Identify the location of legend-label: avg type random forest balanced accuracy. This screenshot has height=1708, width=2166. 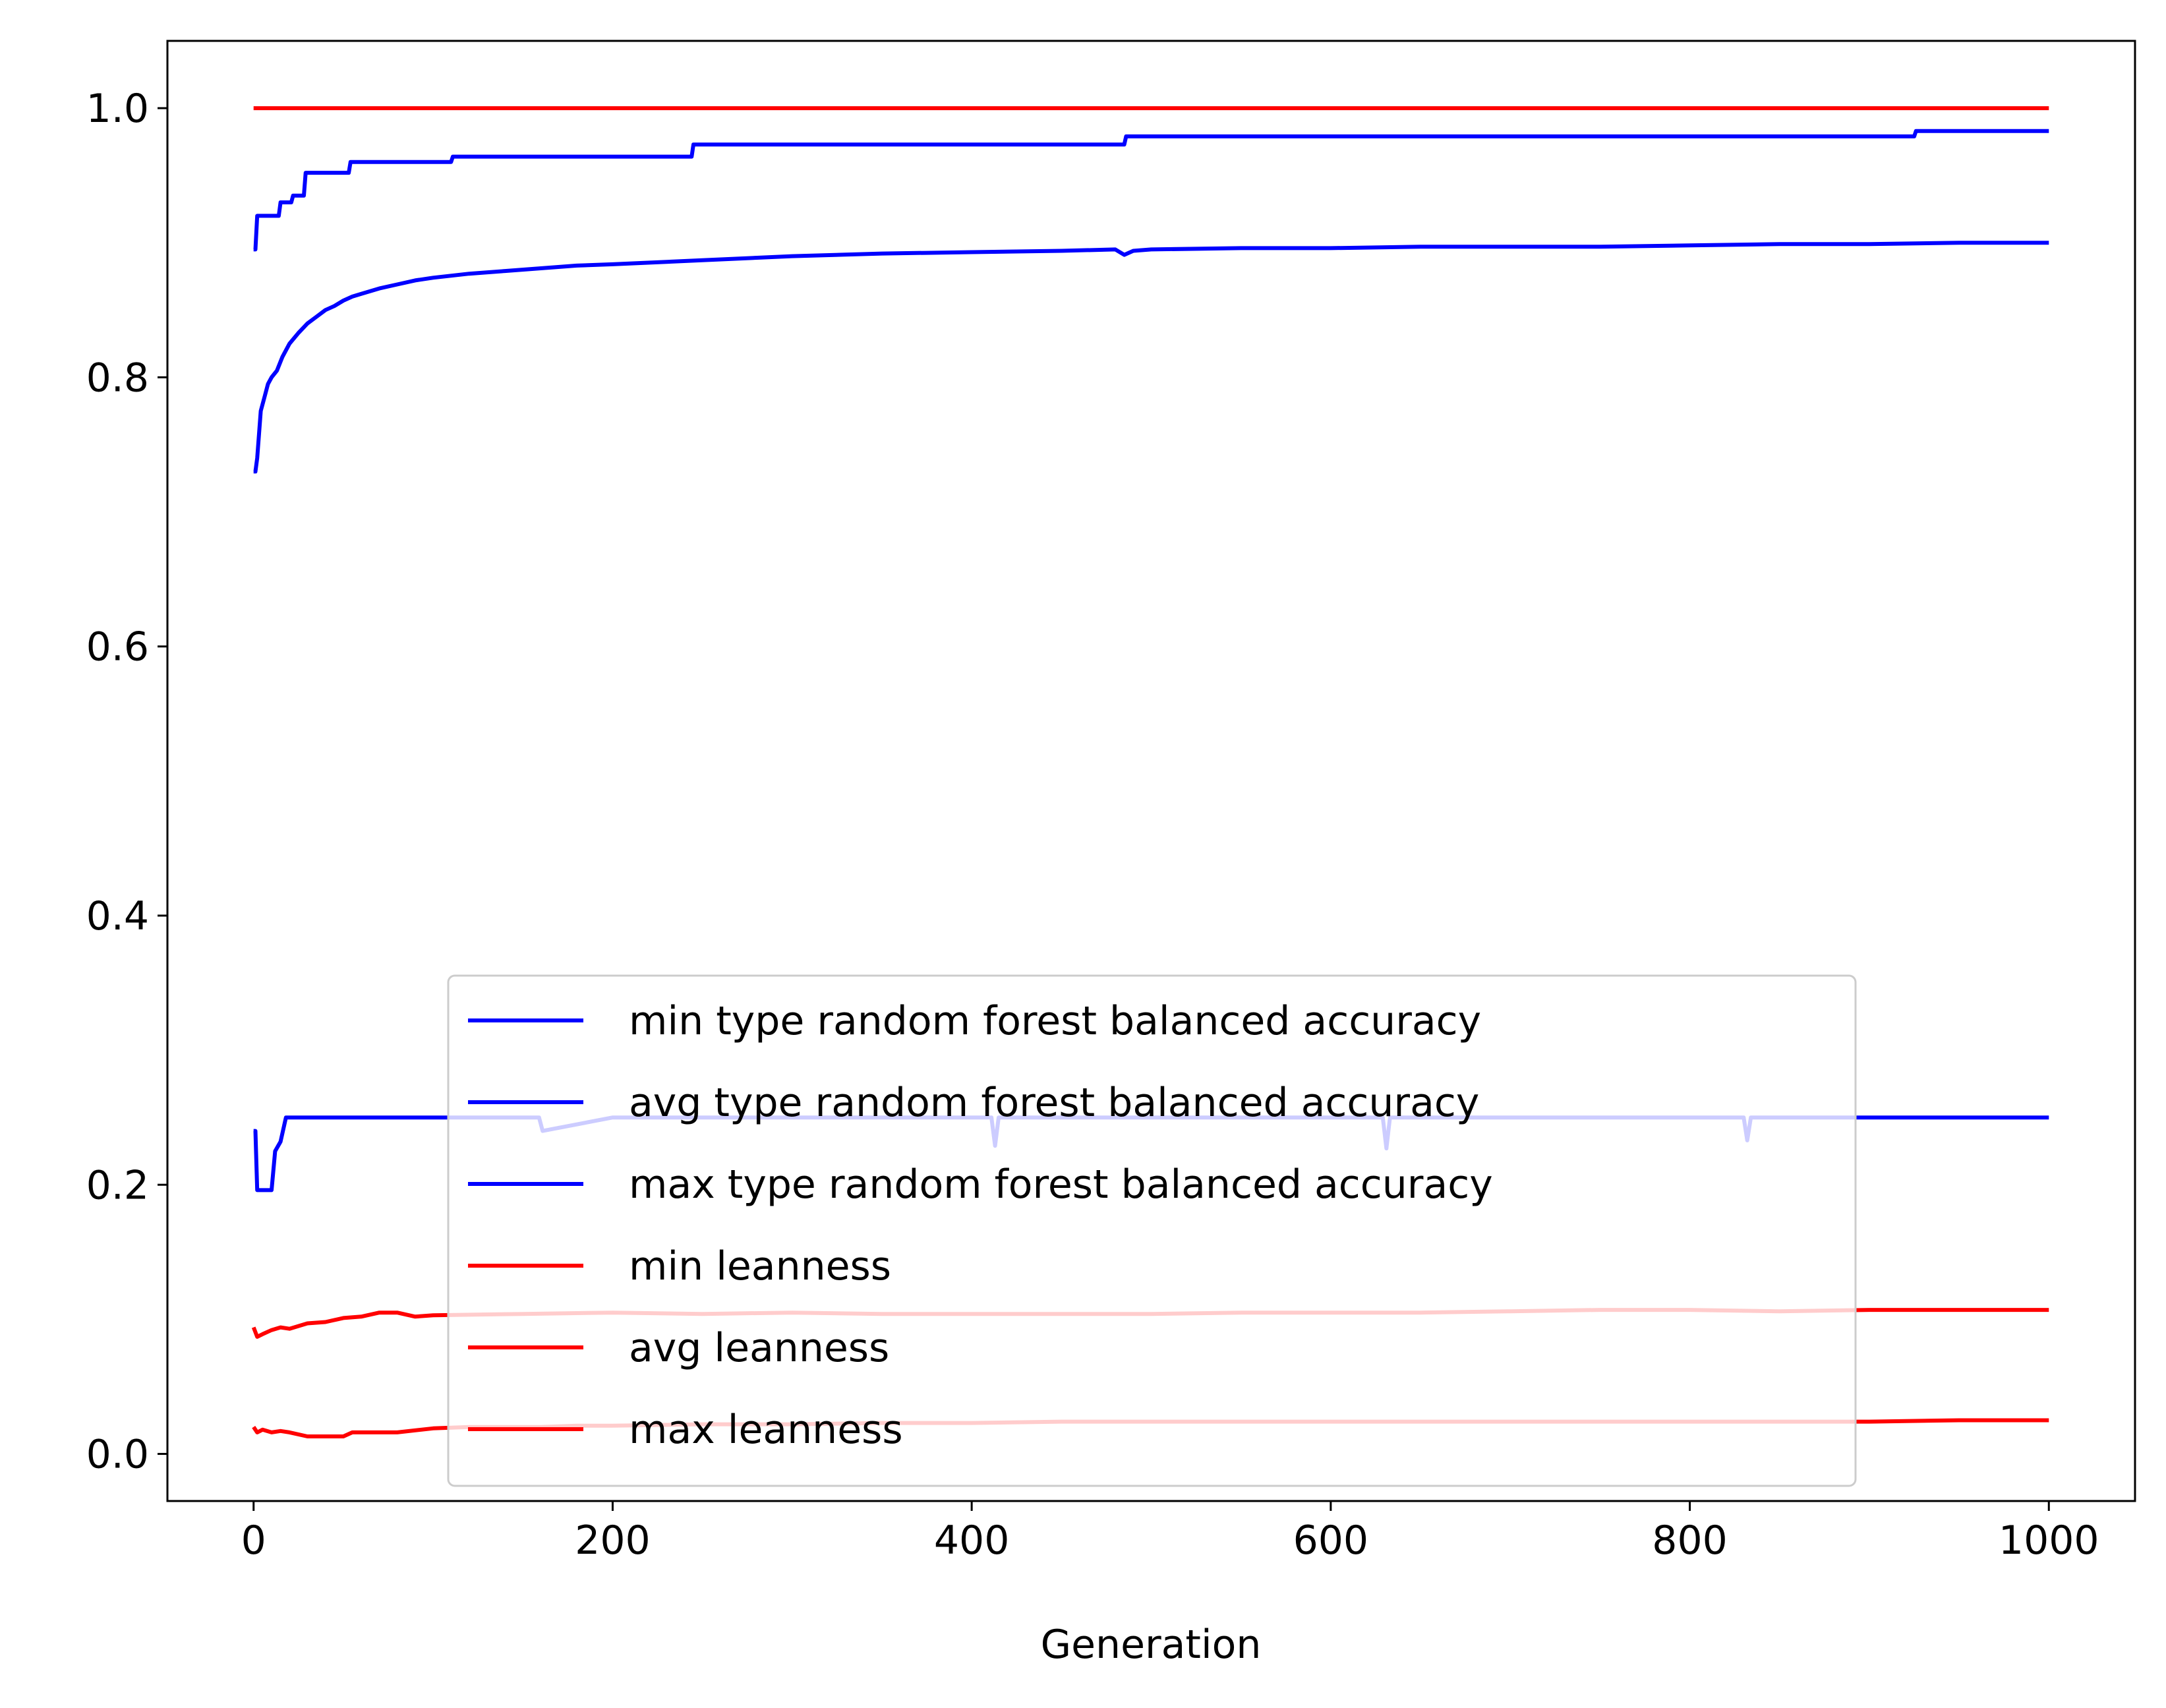
(1054, 1103).